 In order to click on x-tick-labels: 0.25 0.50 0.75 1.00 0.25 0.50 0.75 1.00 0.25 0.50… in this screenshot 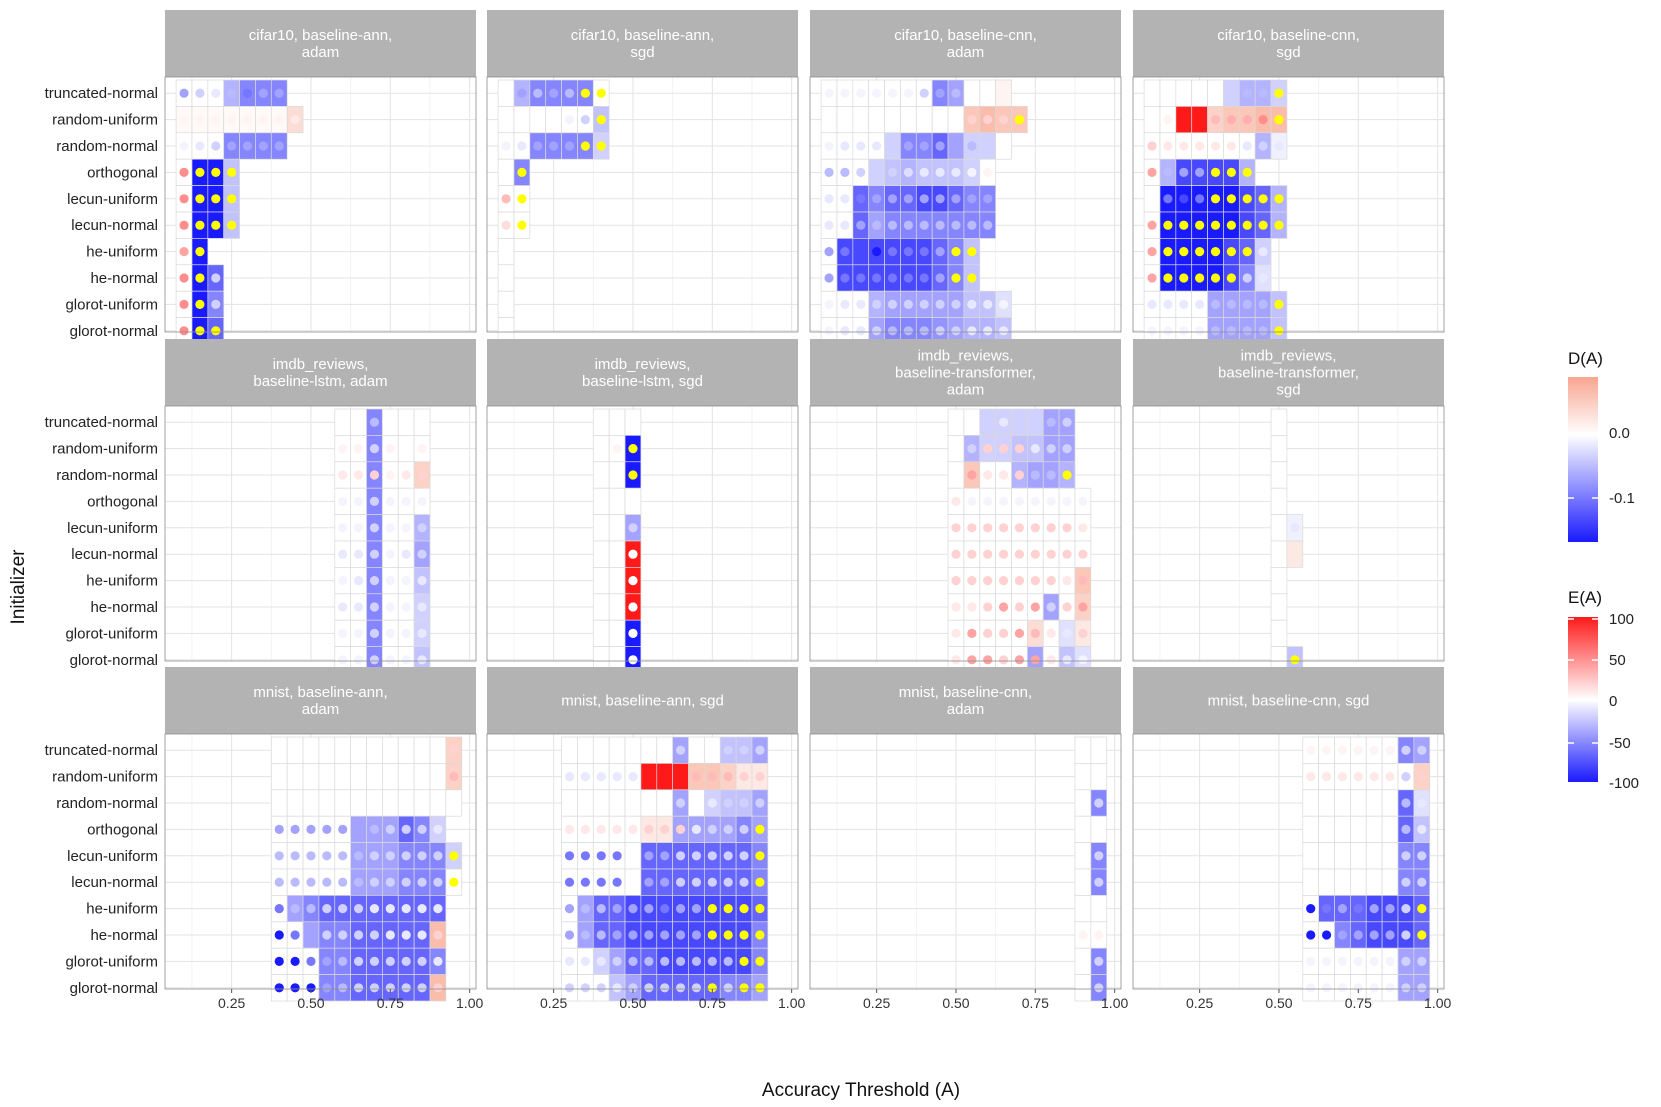, I will do `click(834, 1000)`.